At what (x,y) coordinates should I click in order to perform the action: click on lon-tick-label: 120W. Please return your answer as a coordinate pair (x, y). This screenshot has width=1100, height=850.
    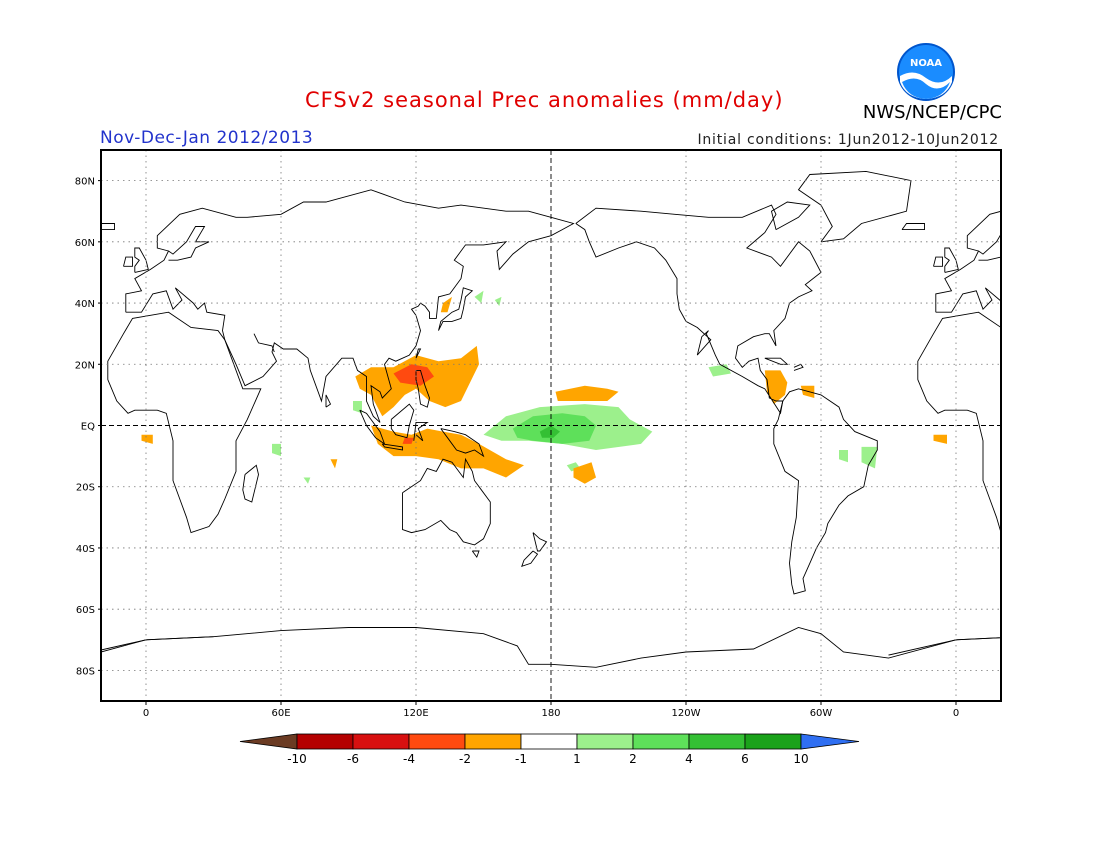
    Looking at the image, I should click on (686, 713).